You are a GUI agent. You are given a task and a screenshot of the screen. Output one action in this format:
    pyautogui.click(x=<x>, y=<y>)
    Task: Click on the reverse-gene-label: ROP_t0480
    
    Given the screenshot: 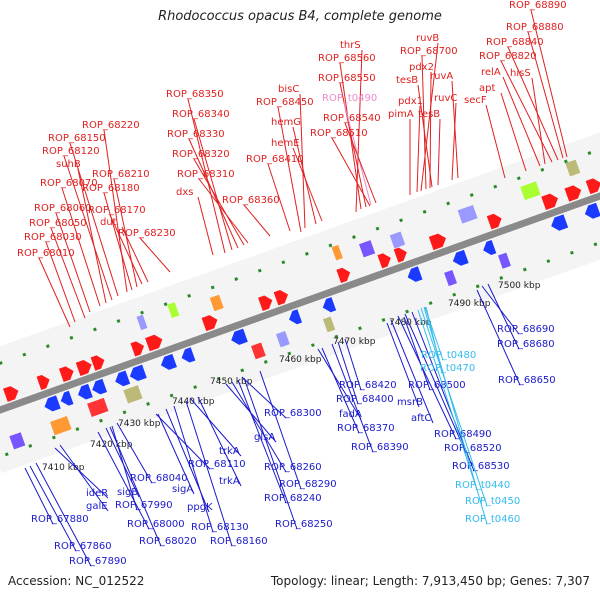 What is the action you would take?
    pyautogui.click(x=448, y=355)
    